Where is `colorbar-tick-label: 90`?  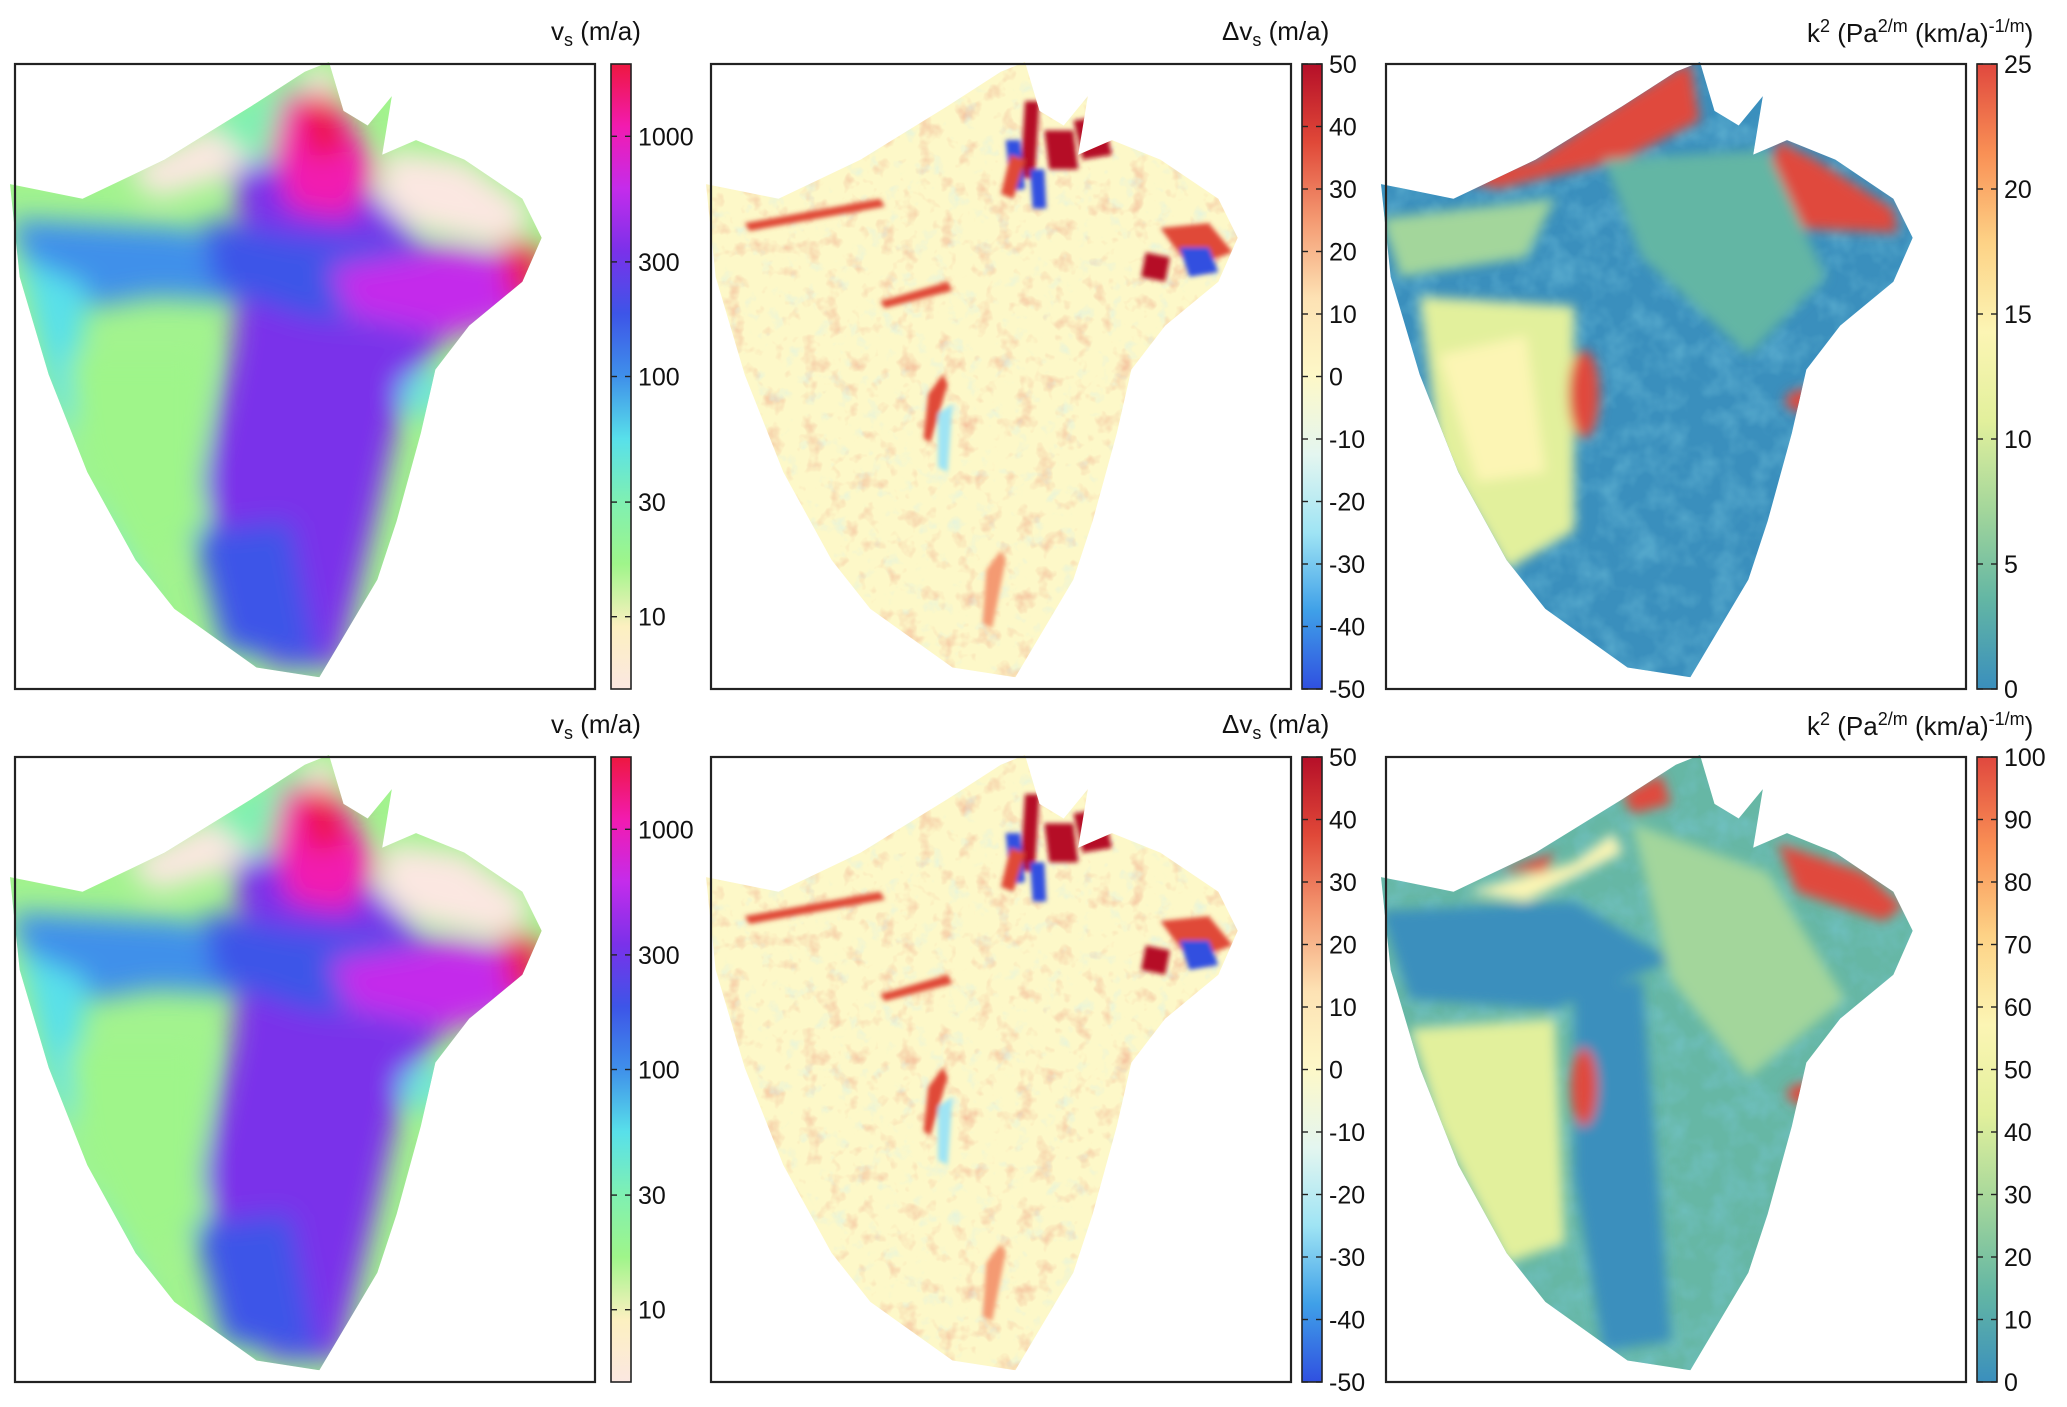 colorbar-tick-label: 90 is located at coordinates (2018, 821).